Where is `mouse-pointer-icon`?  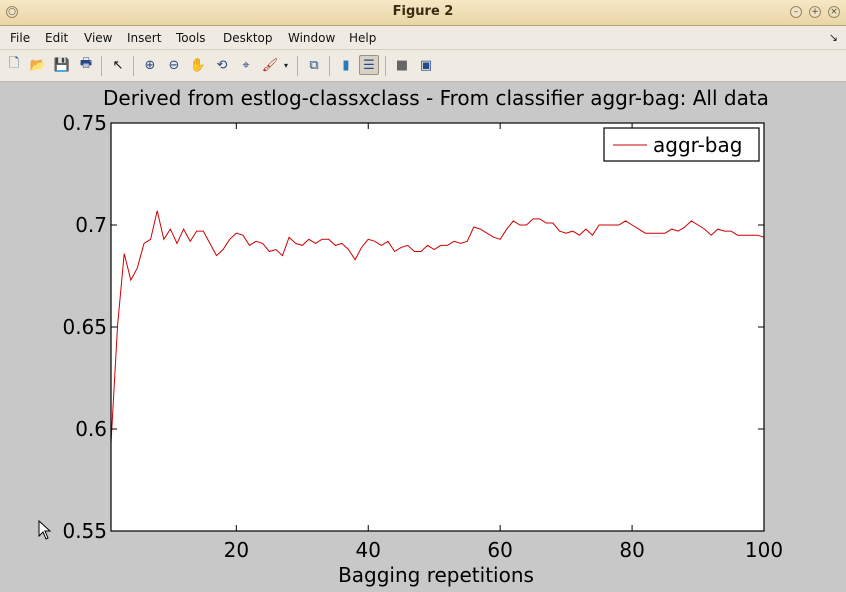 mouse-pointer-icon is located at coordinates (45, 530).